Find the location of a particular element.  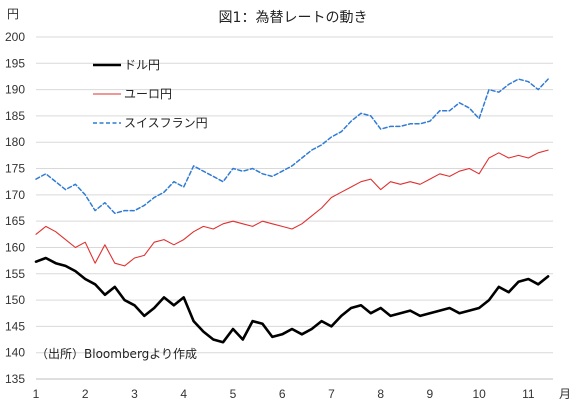

x-tick-label: 2 is located at coordinates (85, 394).